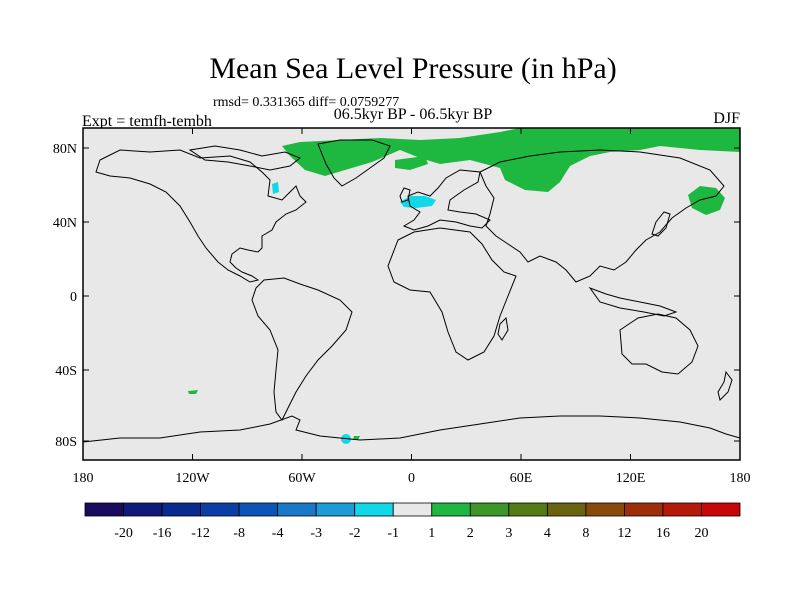 The width and height of the screenshot is (800, 600). What do you see at coordinates (123, 533) in the screenshot?
I see `colorbar-label: -20` at bounding box center [123, 533].